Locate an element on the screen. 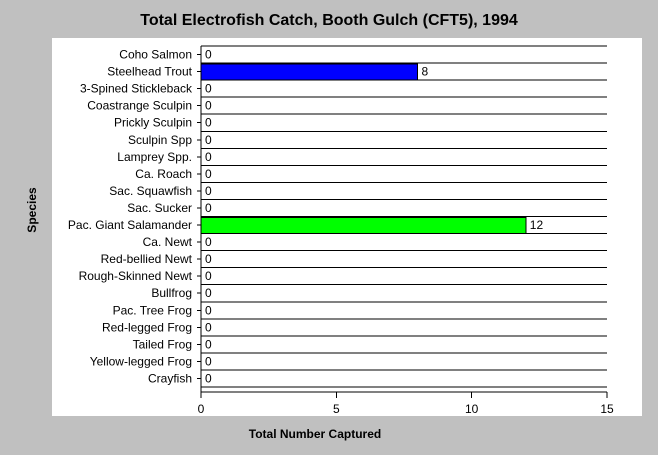  x-tick-label: 0 is located at coordinates (201, 409).